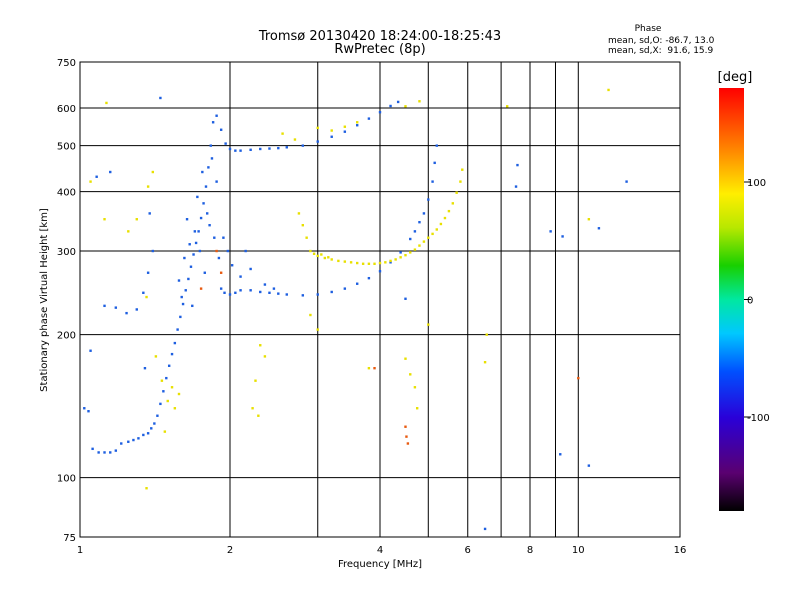 The image size is (800, 600). I want to click on chart-subtitle: RwPretec (8p), so click(379, 49).